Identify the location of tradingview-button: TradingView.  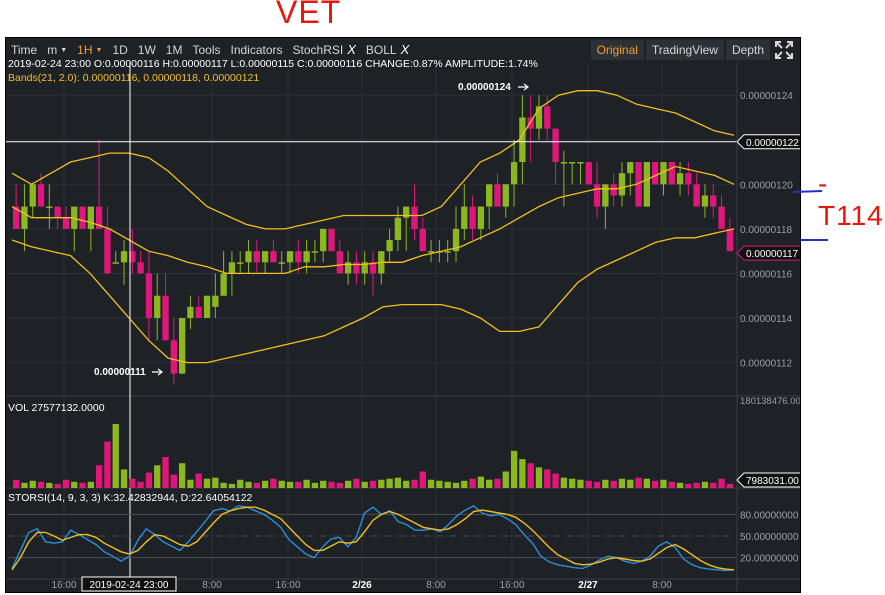
(684, 50).